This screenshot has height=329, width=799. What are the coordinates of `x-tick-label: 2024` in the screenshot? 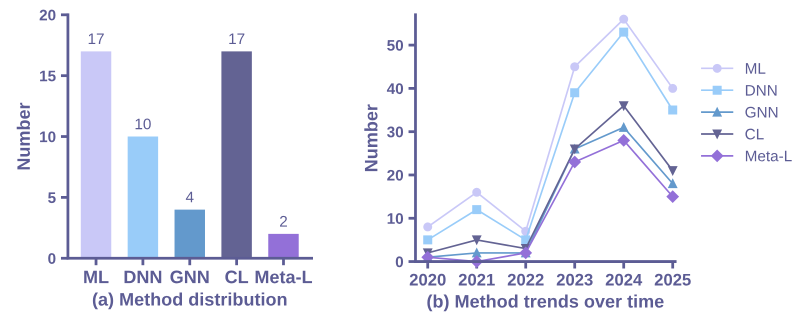 It's located at (624, 280).